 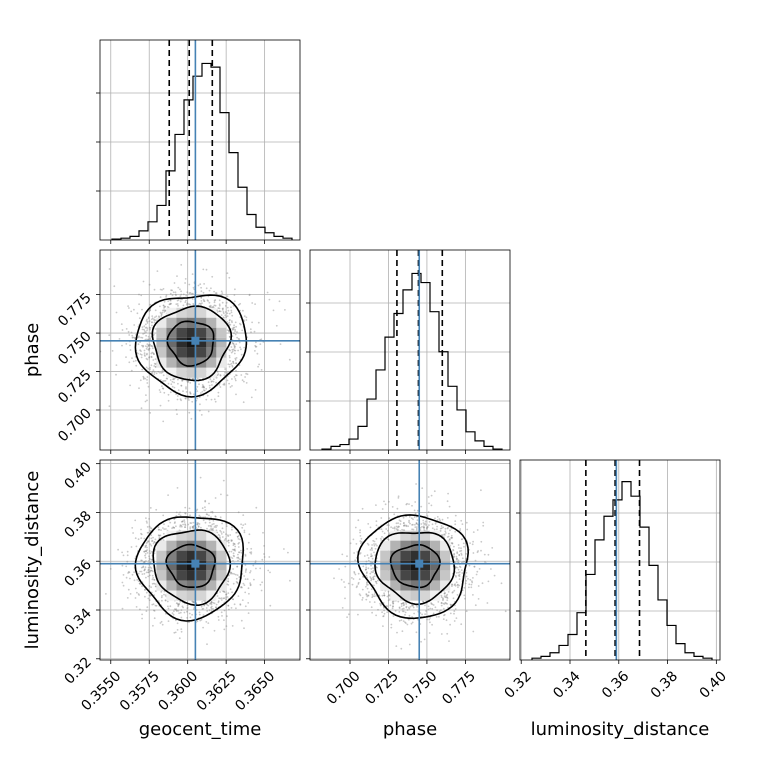 What do you see at coordinates (201, 312) in the screenshot?
I see `density-cell-geocent_time-phase` at bounding box center [201, 312].